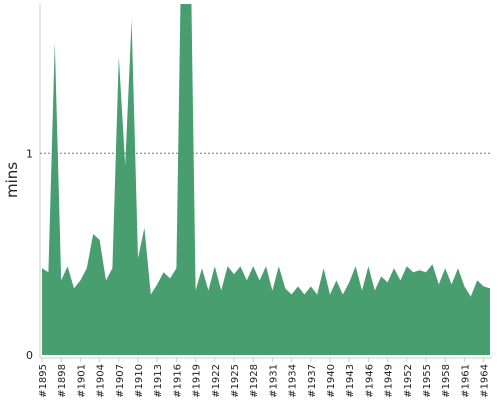 The height and width of the screenshot is (400, 500). What do you see at coordinates (197, 381) in the screenshot?
I see `x-tick-label: #1919` at bounding box center [197, 381].